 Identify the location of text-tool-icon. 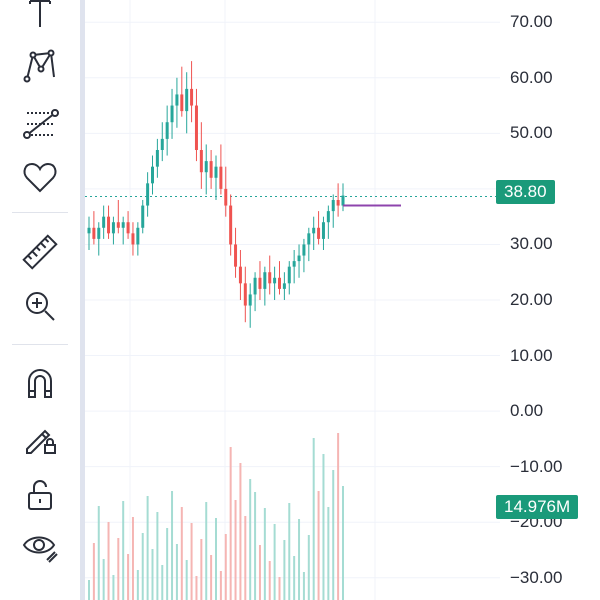
(40, 17).